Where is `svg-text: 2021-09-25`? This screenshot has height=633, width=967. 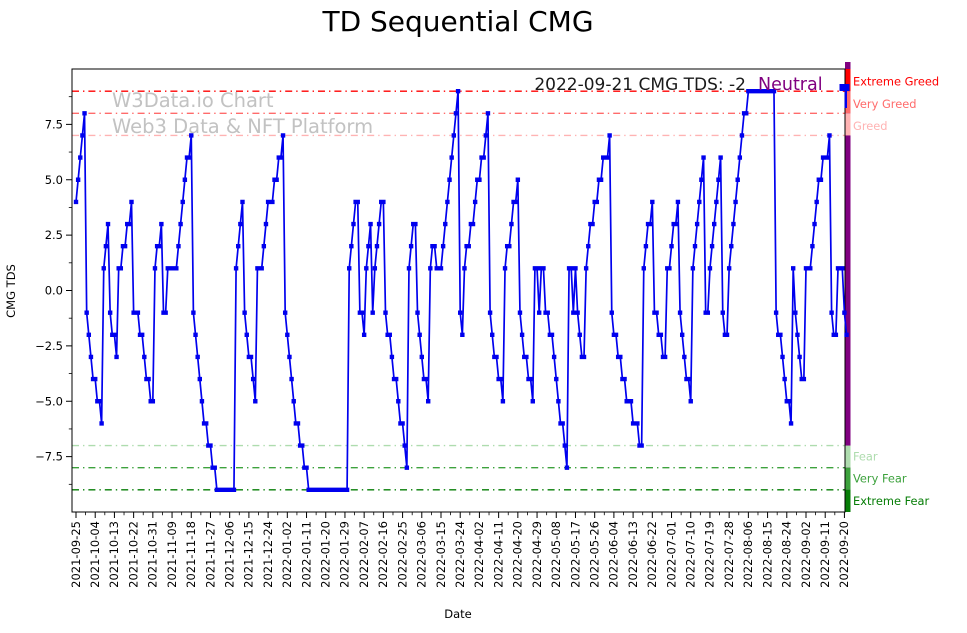
svg-text: 2021-09-25 is located at coordinates (76, 554).